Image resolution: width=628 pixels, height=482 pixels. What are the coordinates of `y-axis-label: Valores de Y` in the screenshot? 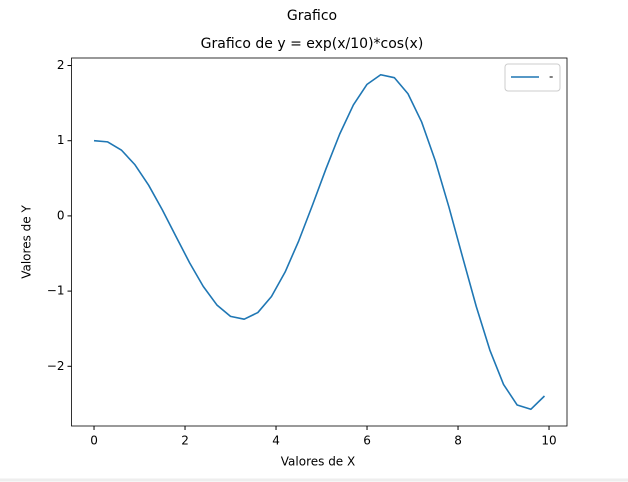 It's located at (27, 242).